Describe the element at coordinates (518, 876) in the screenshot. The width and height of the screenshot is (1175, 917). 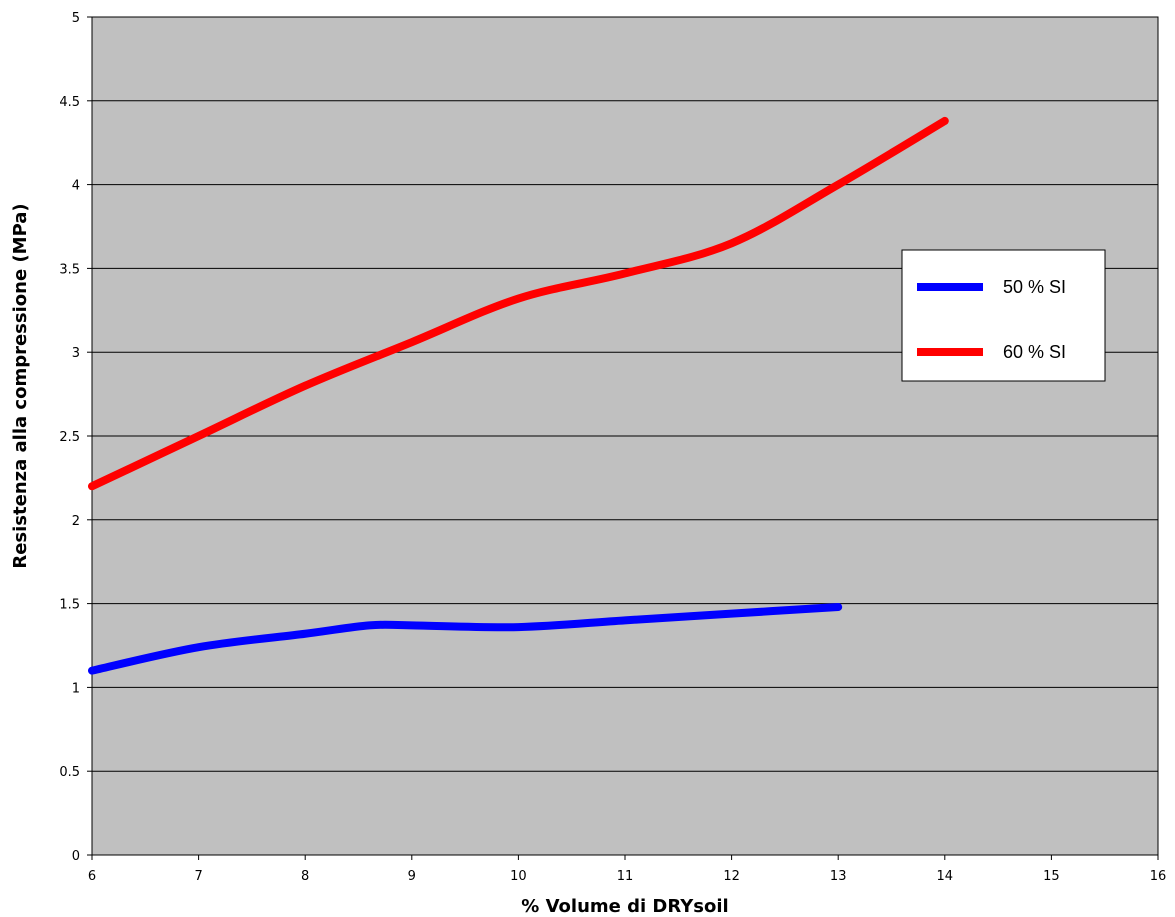
I see `x-tick-label-4: 10` at that location.